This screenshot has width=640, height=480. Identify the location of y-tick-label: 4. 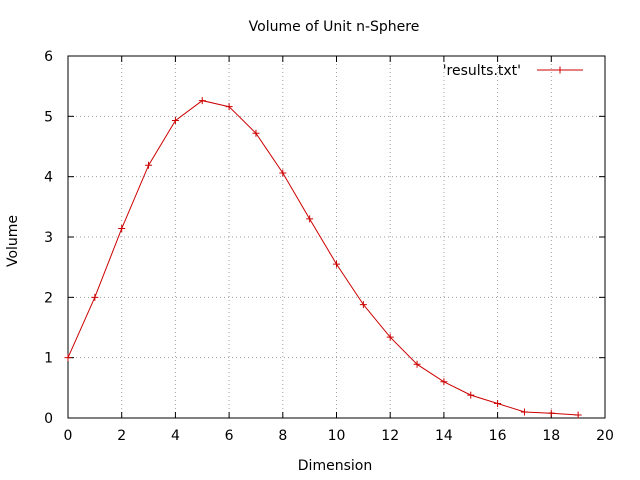
(48, 178).